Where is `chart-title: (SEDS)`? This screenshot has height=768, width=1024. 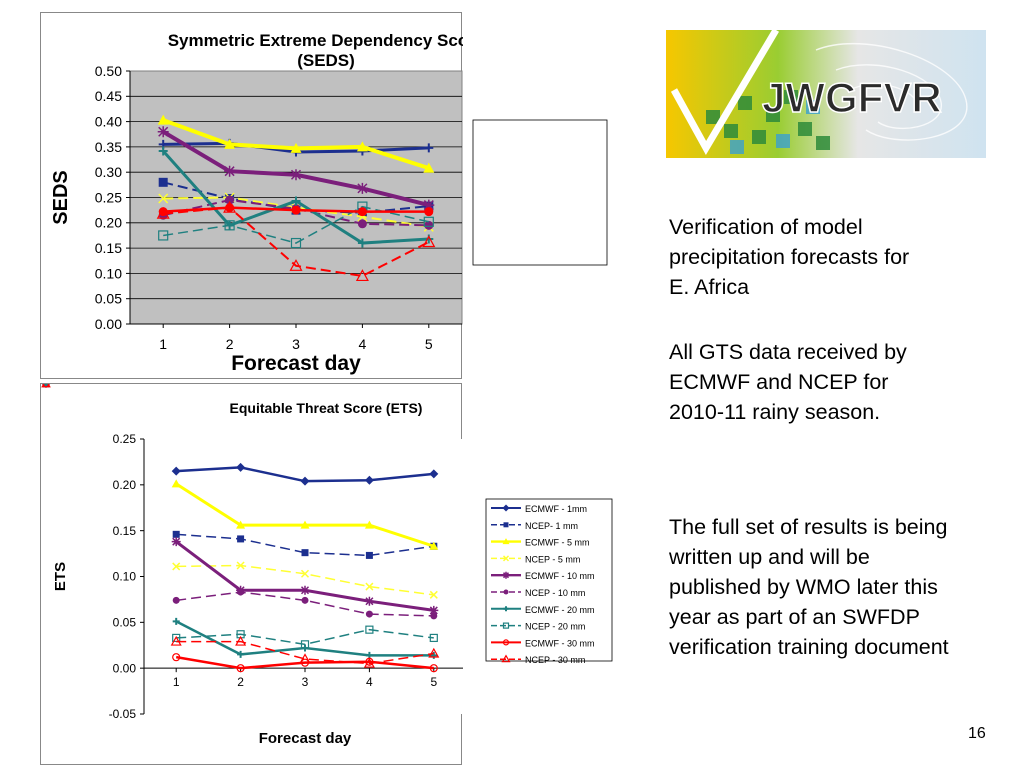 chart-title: (SEDS) is located at coordinates (326, 60).